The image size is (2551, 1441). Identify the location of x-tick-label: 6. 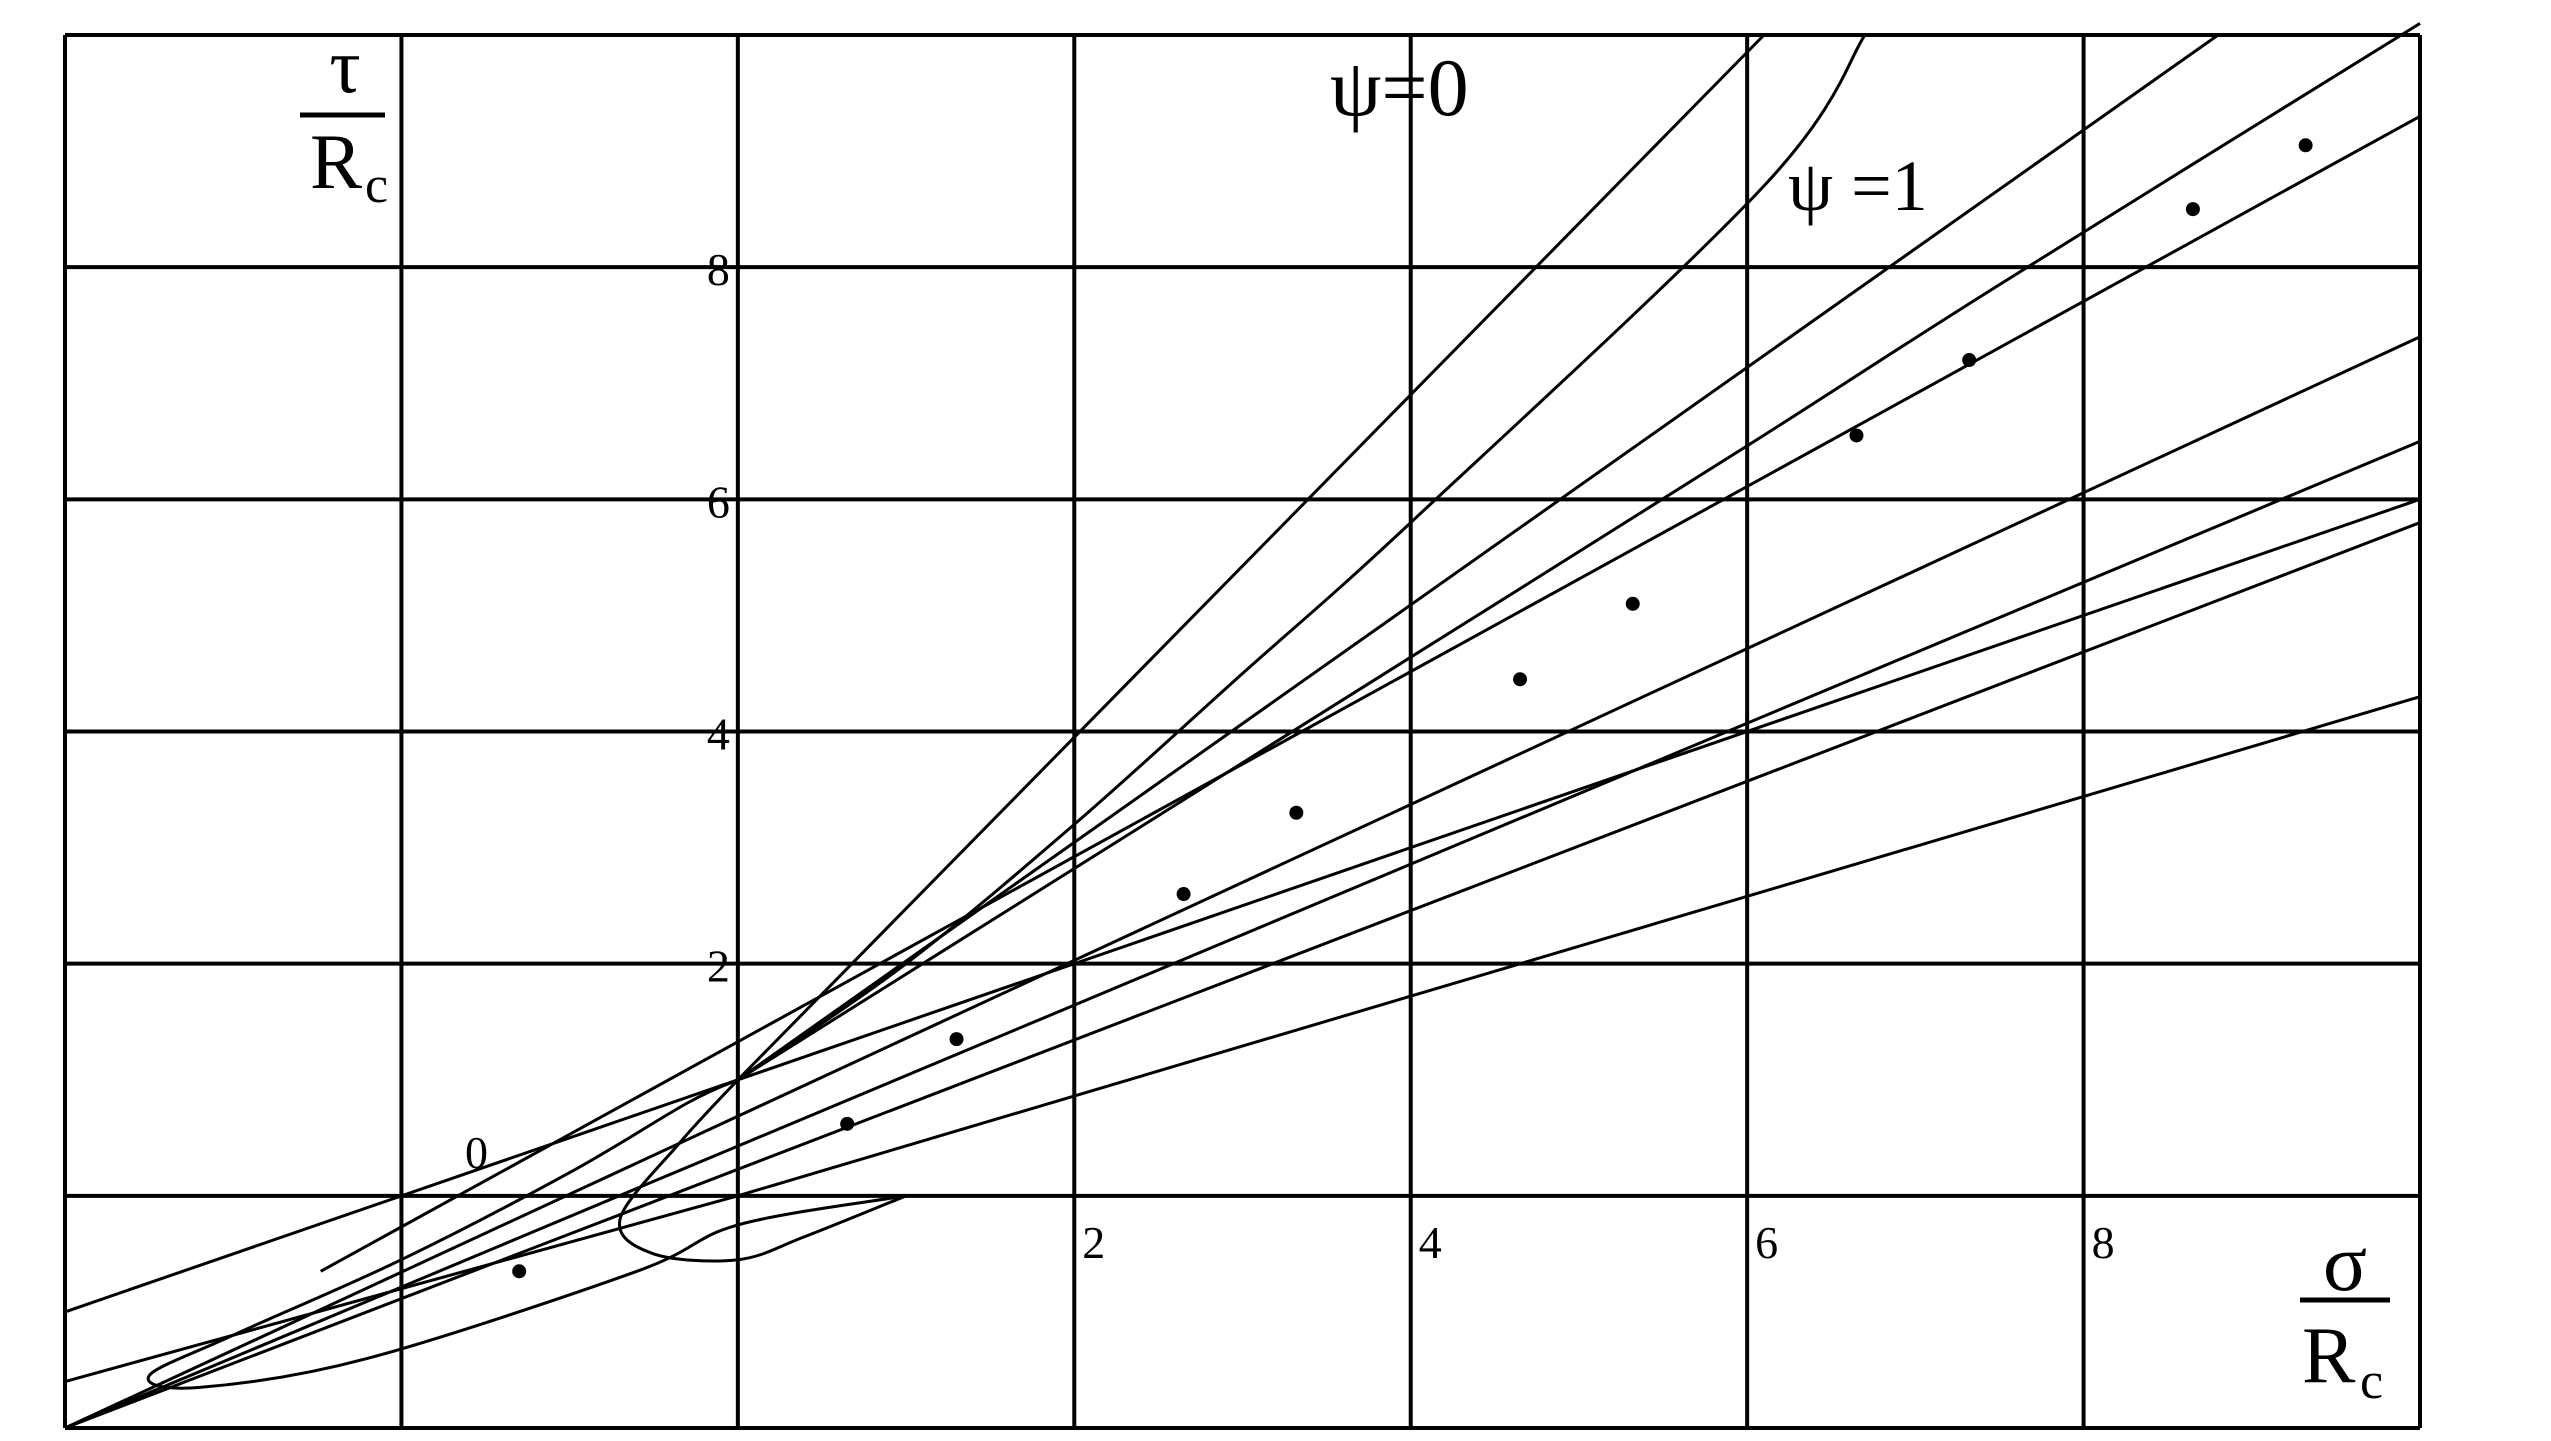
(1766, 1242).